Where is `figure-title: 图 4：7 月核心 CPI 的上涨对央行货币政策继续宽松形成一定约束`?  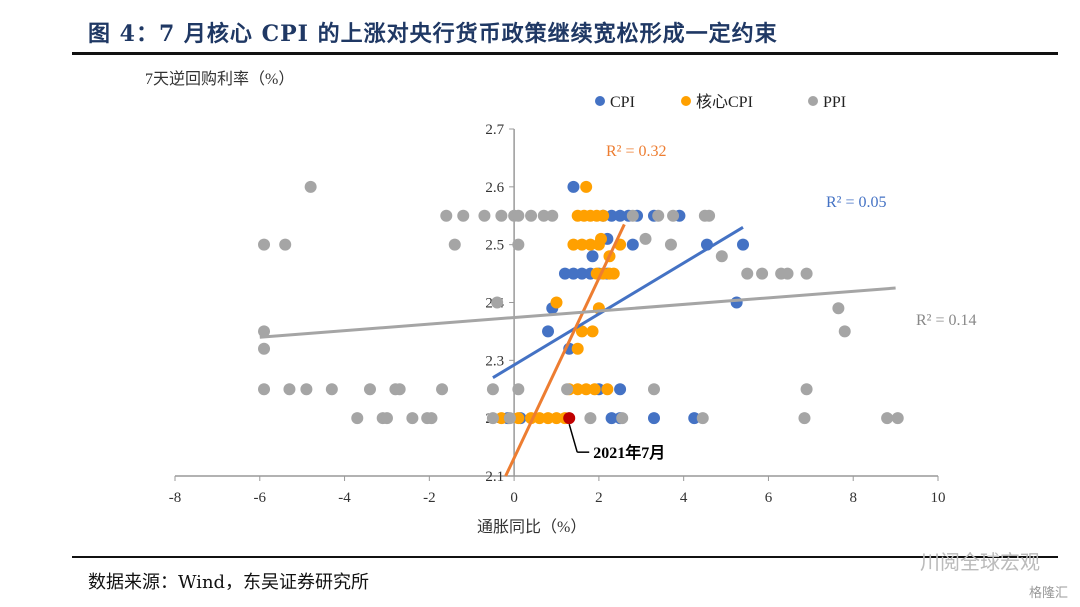
figure-title: 图 4：7 月核心 CPI 的上涨对央行货币政策继续宽松形成一定约束 is located at coordinates (433, 34).